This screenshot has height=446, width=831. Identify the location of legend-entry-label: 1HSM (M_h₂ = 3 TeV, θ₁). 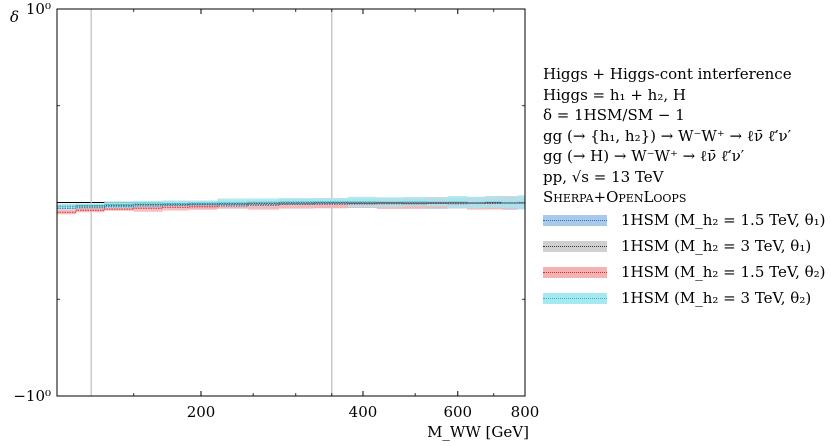
(716, 246).